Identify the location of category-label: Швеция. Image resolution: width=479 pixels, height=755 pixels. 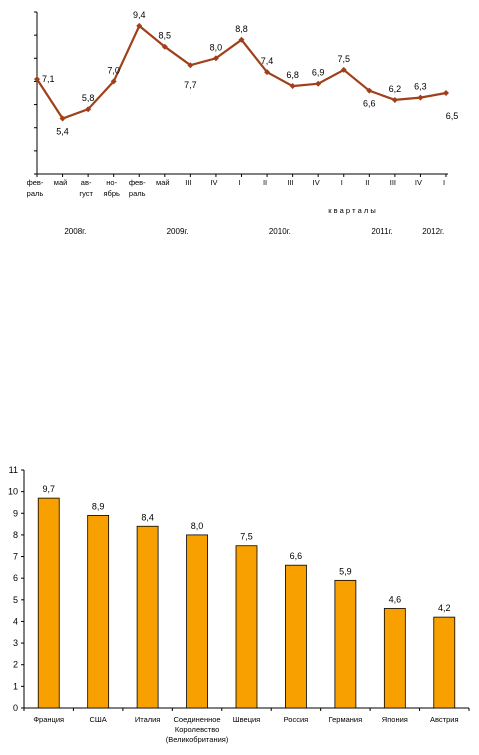
(247, 719).